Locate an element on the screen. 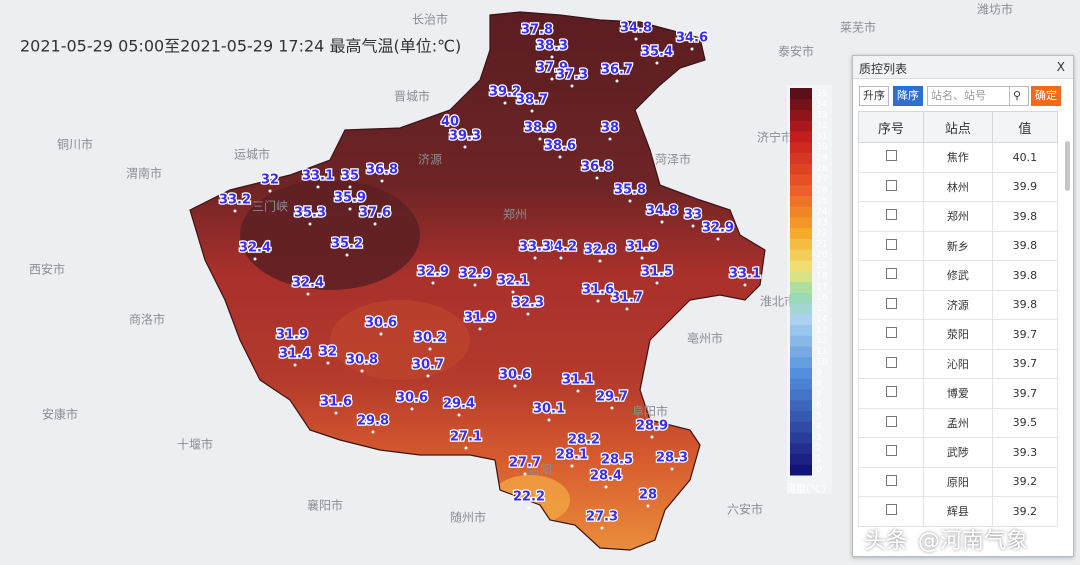 The image size is (1080, 565). temp-label: 35.9 is located at coordinates (350, 198).